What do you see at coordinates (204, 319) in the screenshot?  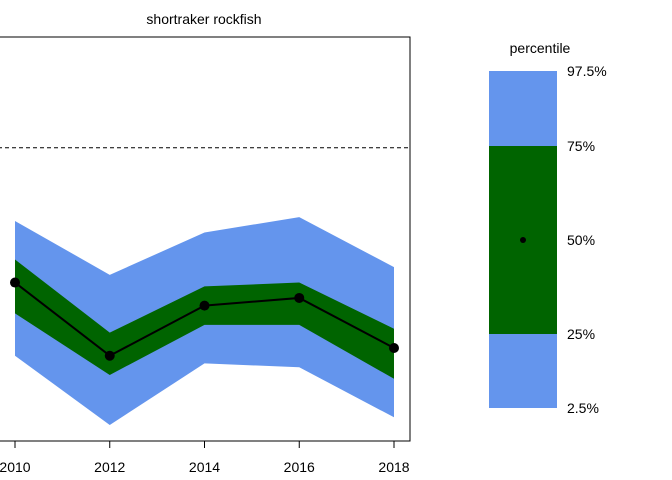 I see `band-inner` at bounding box center [204, 319].